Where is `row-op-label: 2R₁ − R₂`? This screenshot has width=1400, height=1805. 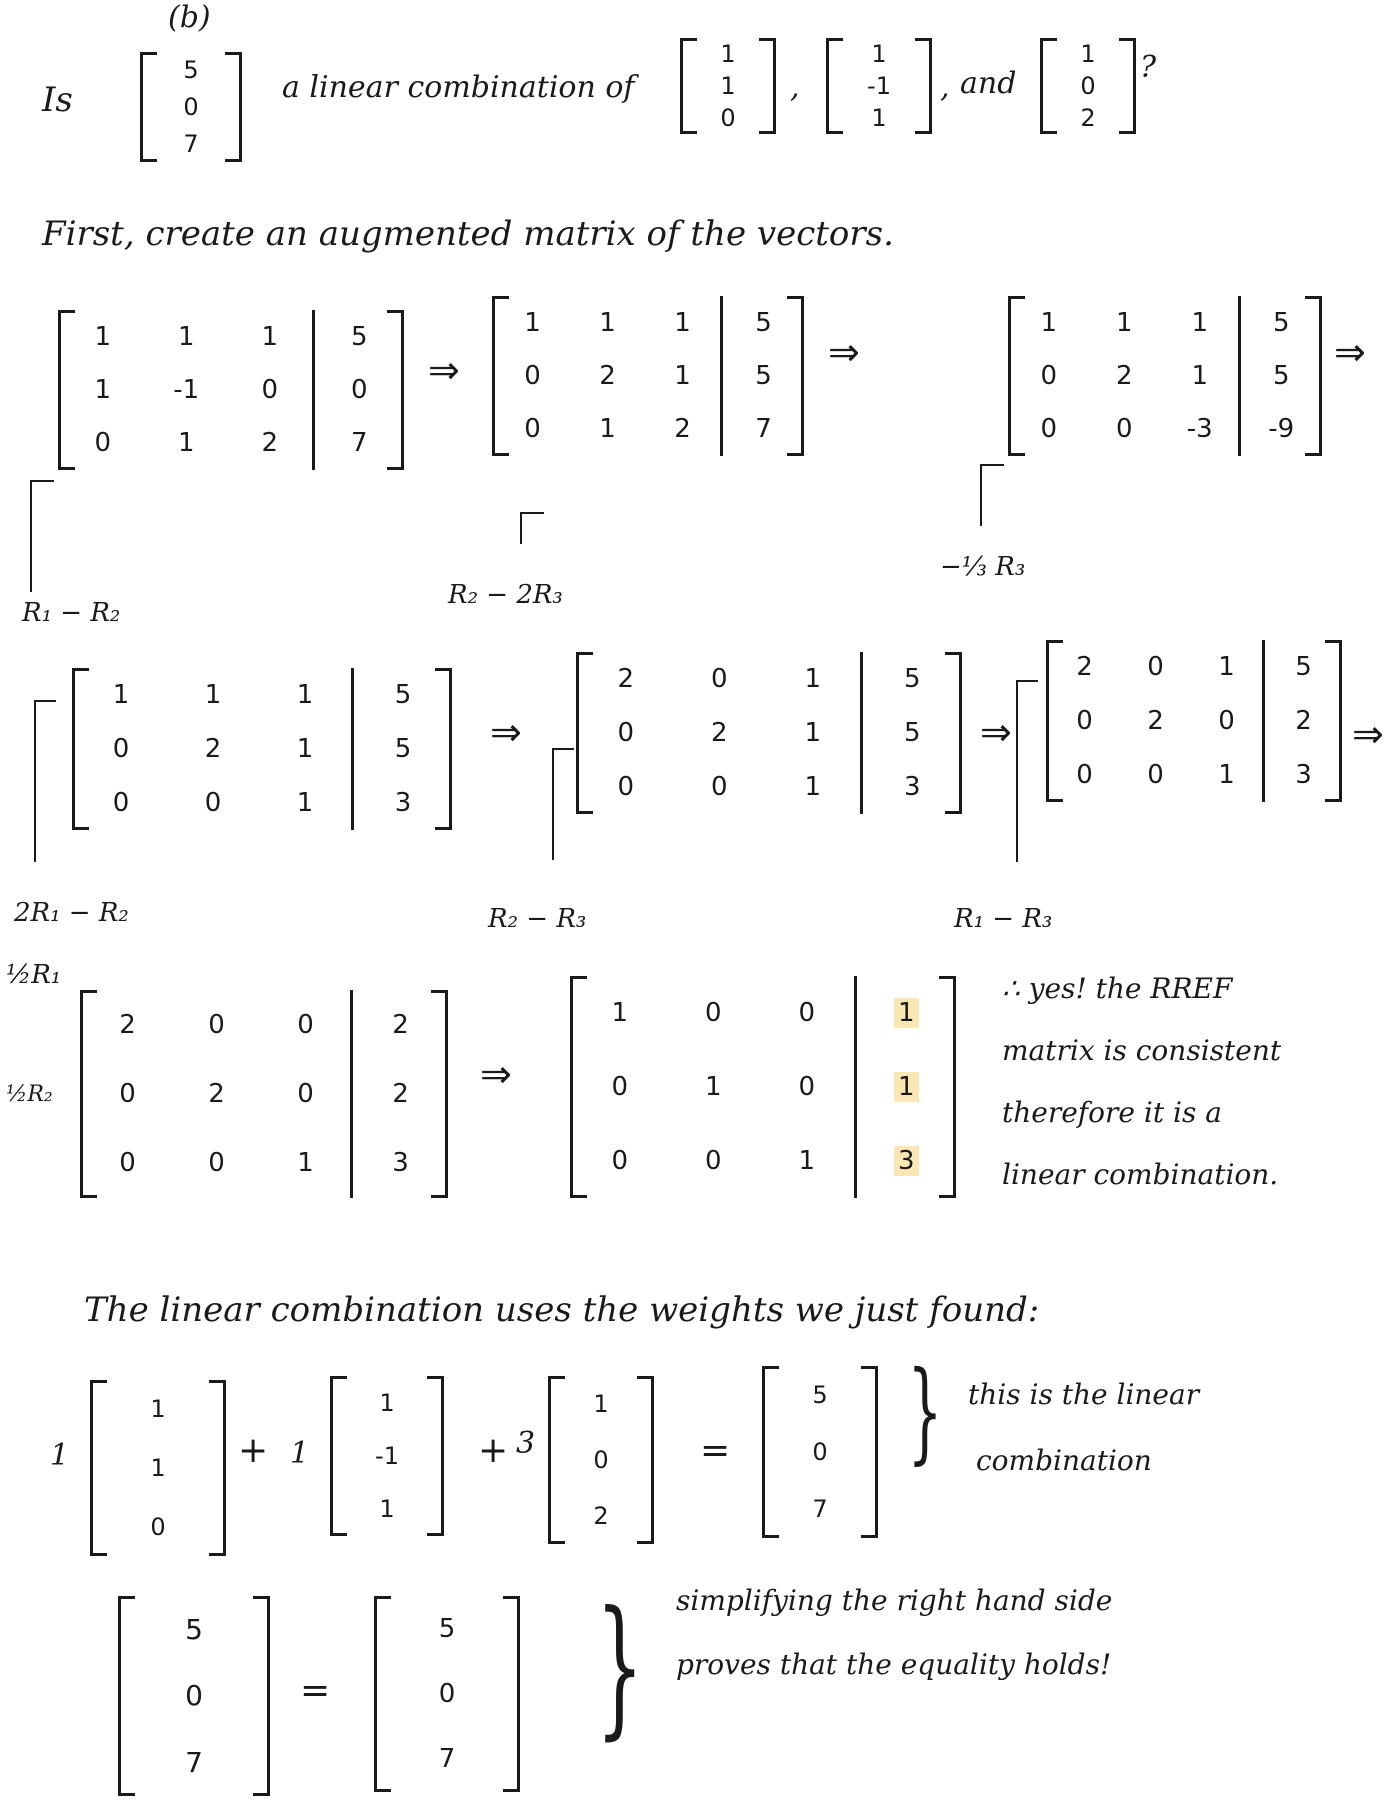
row-op-label: 2R₁ − R₂ is located at coordinates (71, 913).